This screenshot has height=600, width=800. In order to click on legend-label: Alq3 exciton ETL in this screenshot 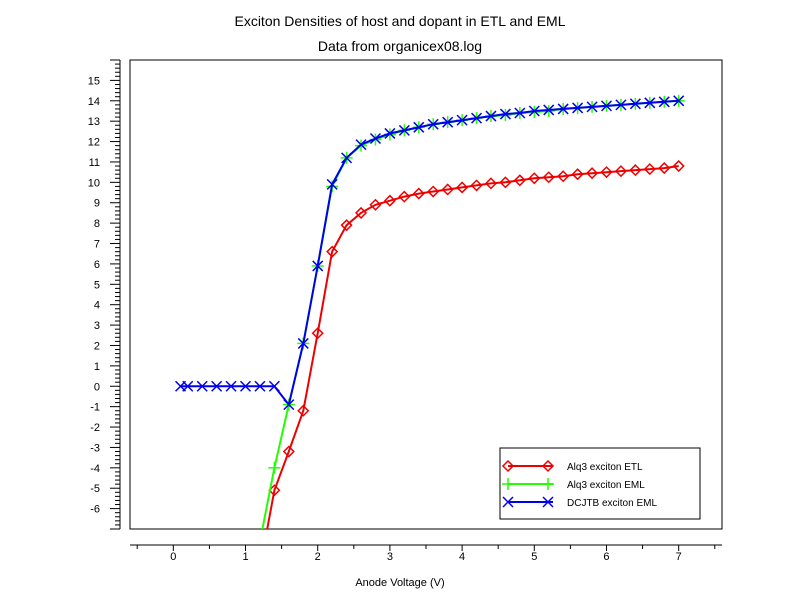, I will do `click(605, 467)`.